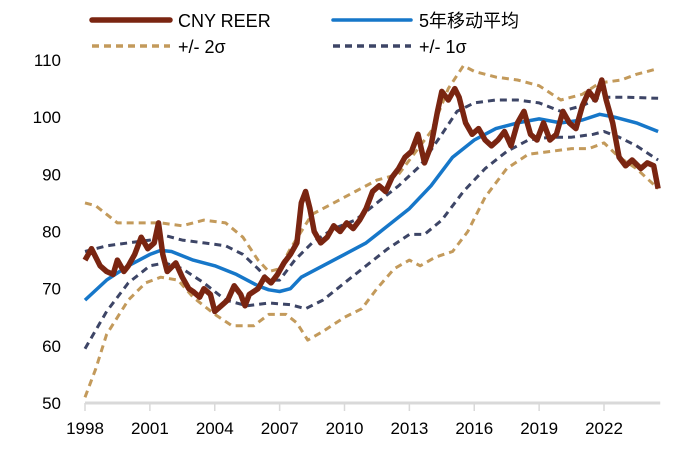 This screenshot has width=681, height=469. What do you see at coordinates (47, 117) in the screenshot?
I see `y-tick-label: 100` at bounding box center [47, 117].